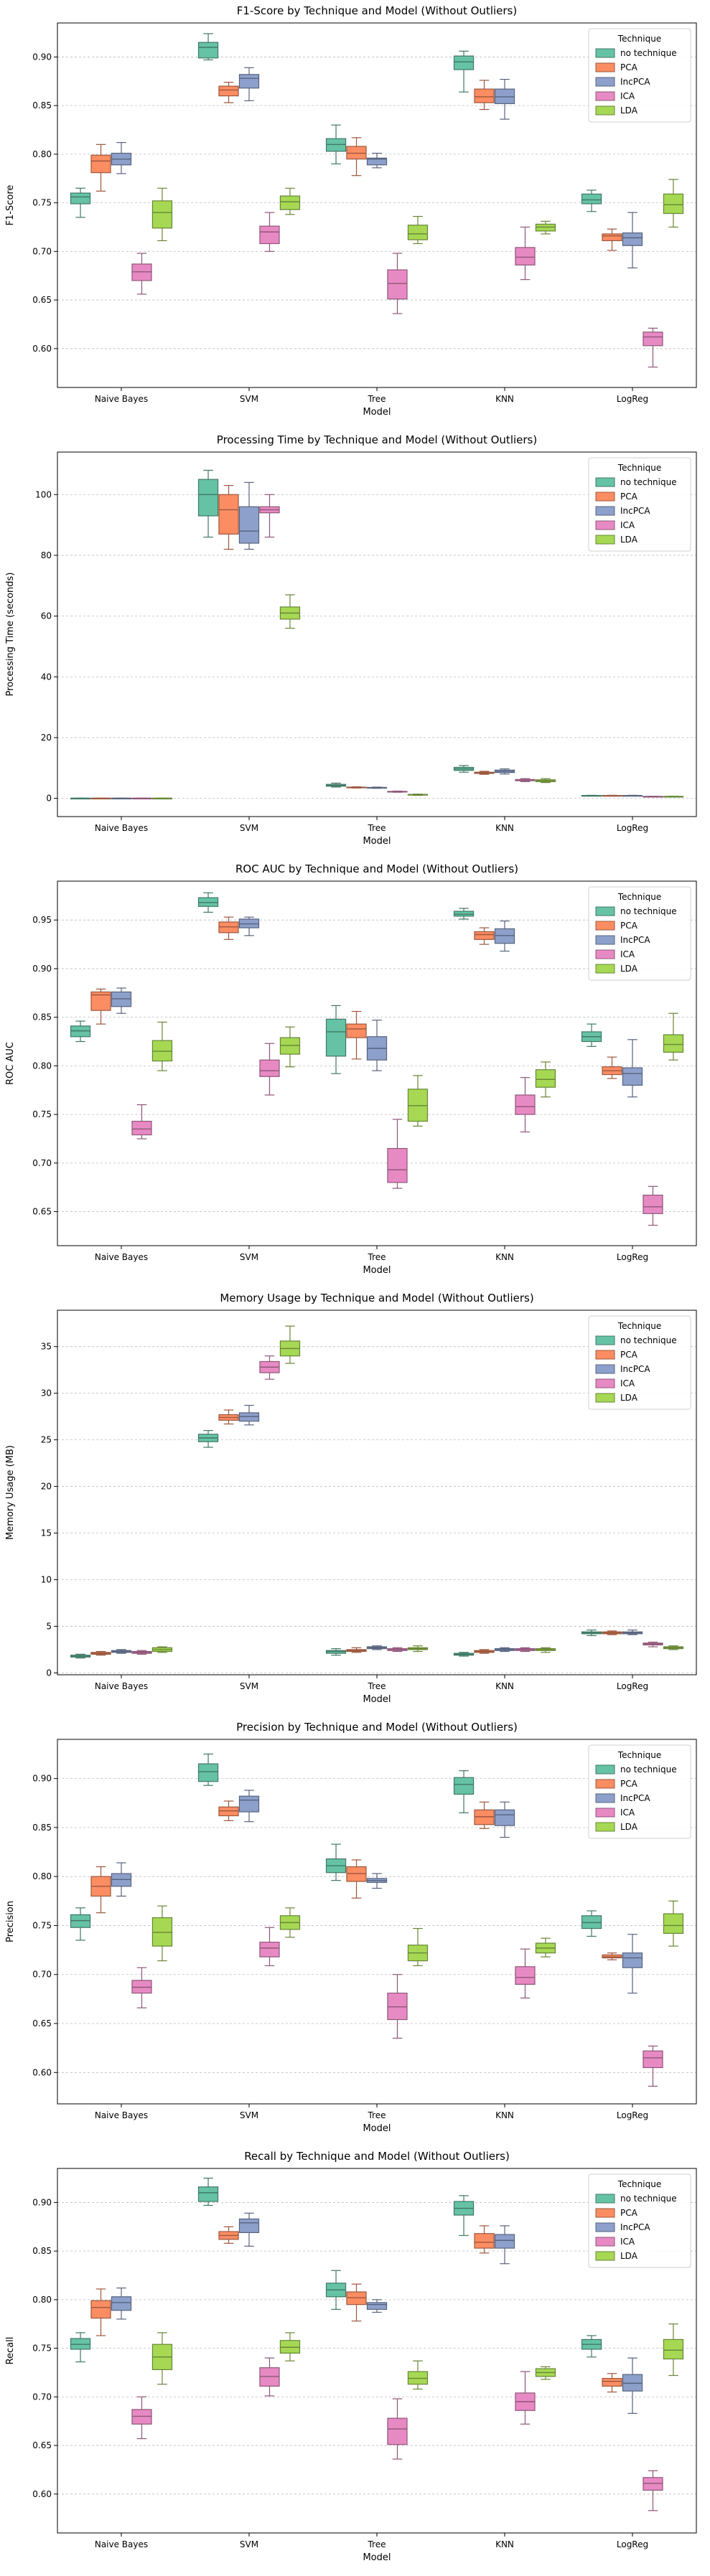 This screenshot has width=710, height=2576. I want to click on legend-title: Technique, so click(639, 2184).